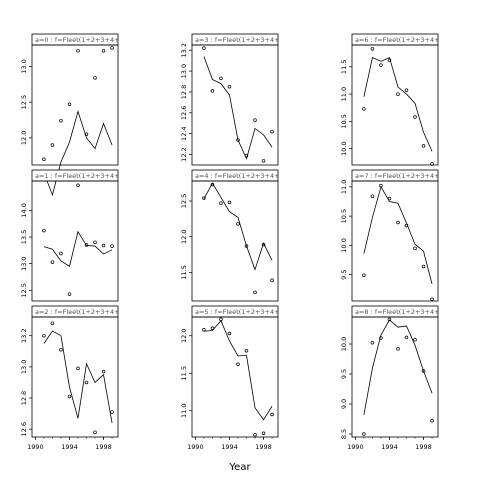 The height and width of the screenshot is (485, 480). I want to click on panel-strip-label: a=0 : f=Fleet(1+2+3+4+5), so click(80, 40).